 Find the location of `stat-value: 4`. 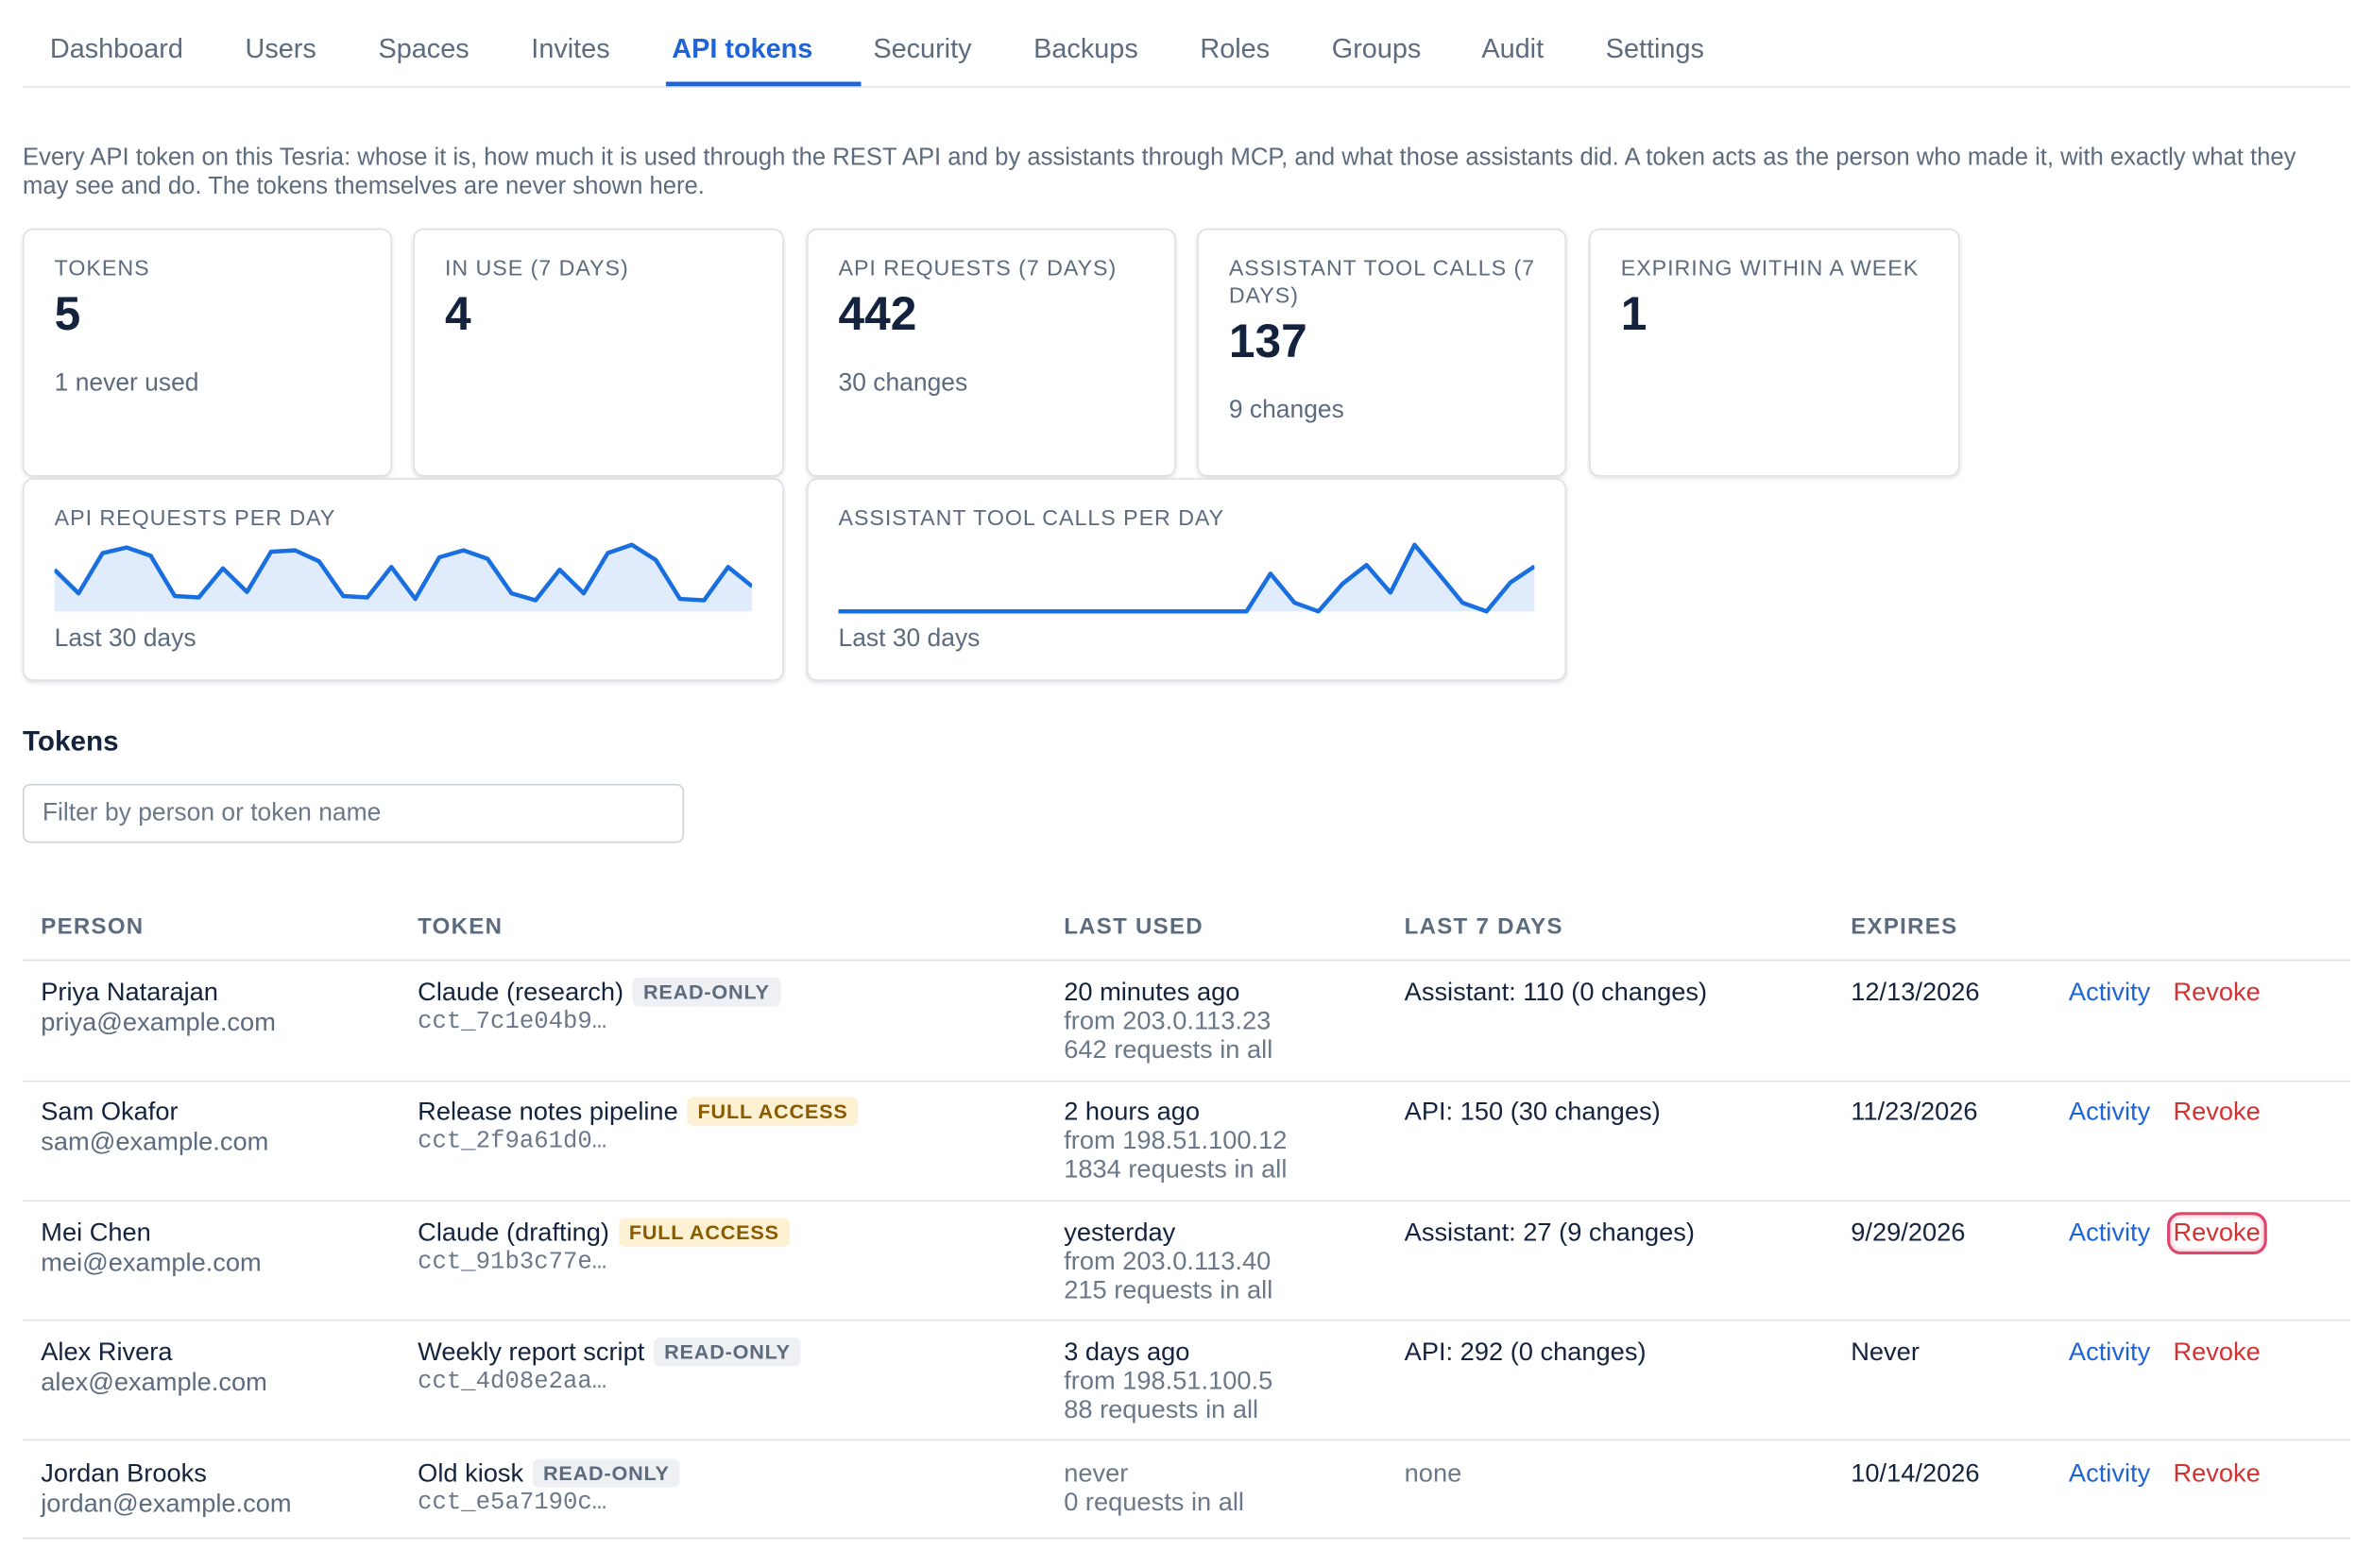

stat-value: 4 is located at coordinates (457, 314).